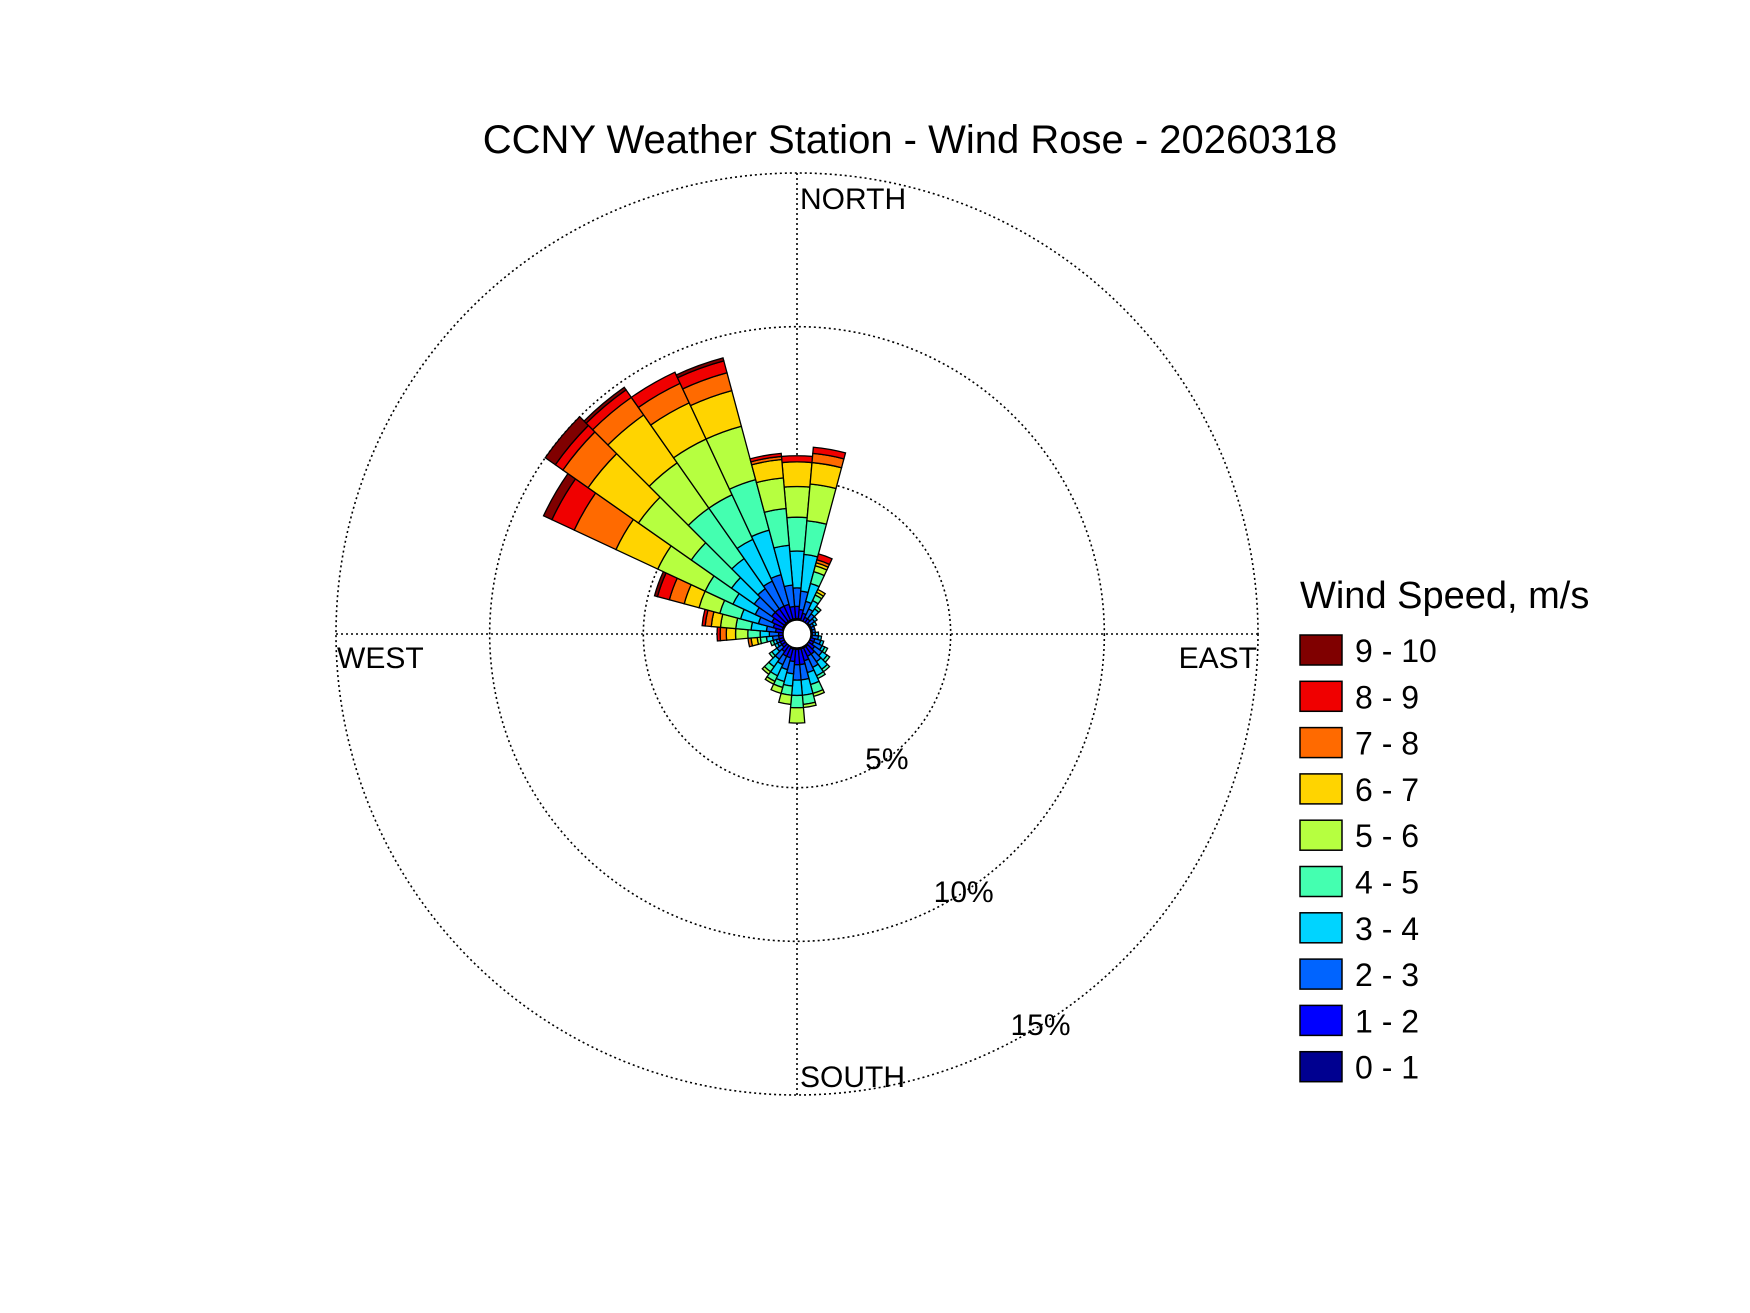 Image resolution: width=1750 pixels, height=1313 pixels. What do you see at coordinates (817, 609) in the screenshot?
I see `petal-segment-dir40-bin4` at bounding box center [817, 609].